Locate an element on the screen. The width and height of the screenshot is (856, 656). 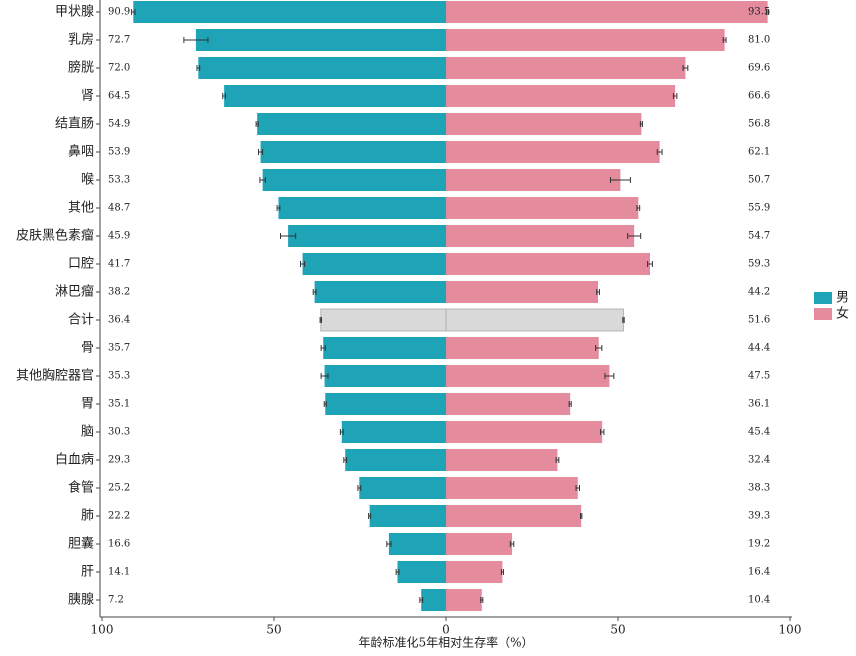
value-label: 41.7 is located at coordinates (119, 264).